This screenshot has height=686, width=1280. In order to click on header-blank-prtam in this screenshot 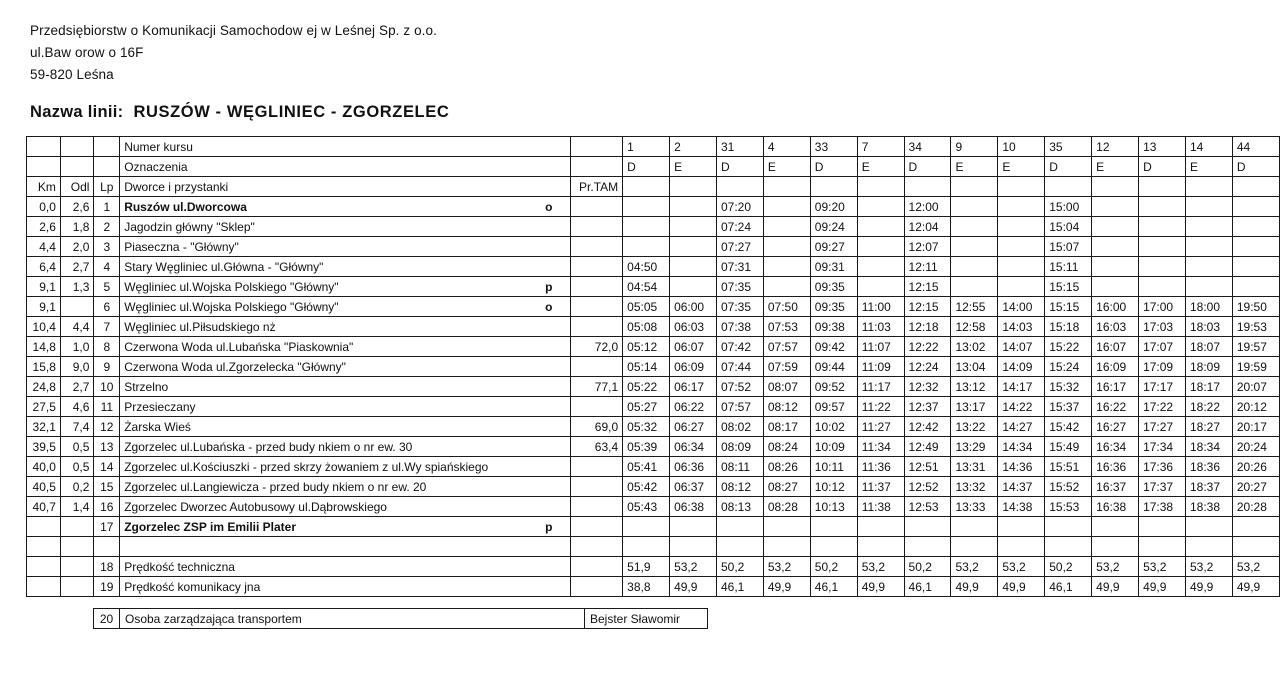, I will do `click(596, 146)`.